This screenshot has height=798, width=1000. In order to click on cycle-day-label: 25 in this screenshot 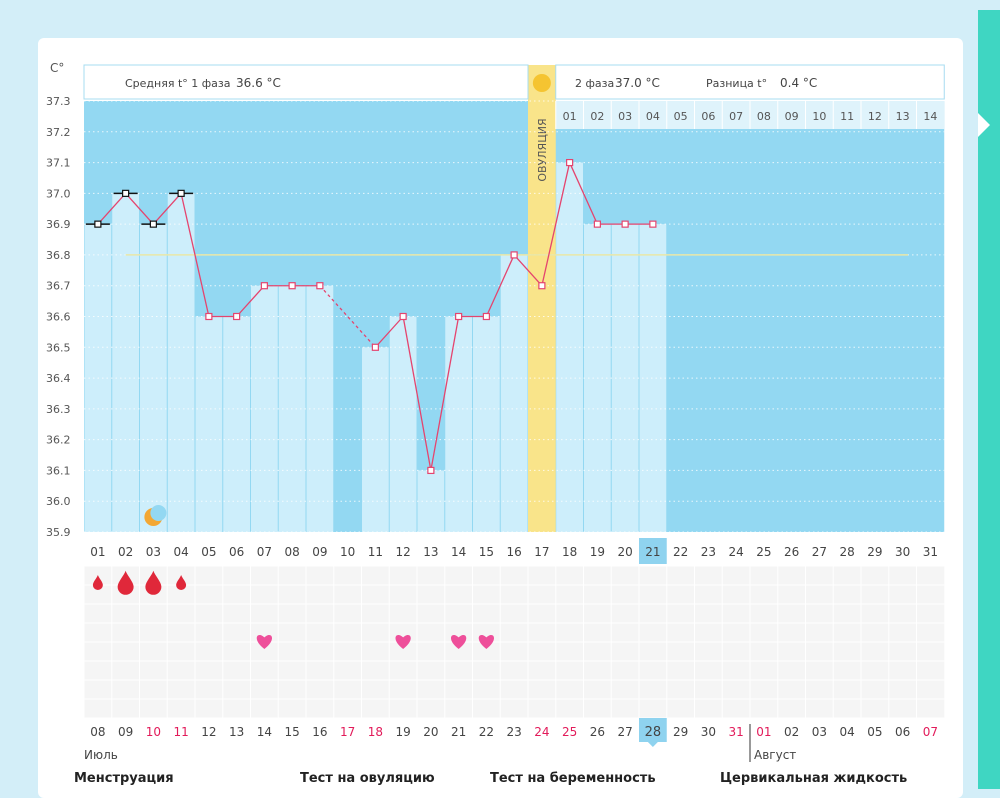, I will do `click(763, 552)`.